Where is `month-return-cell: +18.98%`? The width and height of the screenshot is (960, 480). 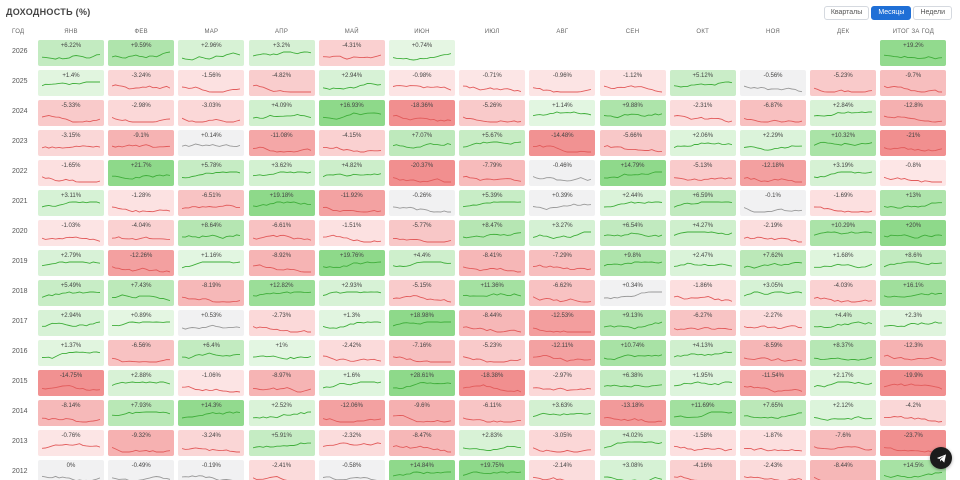 month-return-cell: +18.98% is located at coordinates (422, 323).